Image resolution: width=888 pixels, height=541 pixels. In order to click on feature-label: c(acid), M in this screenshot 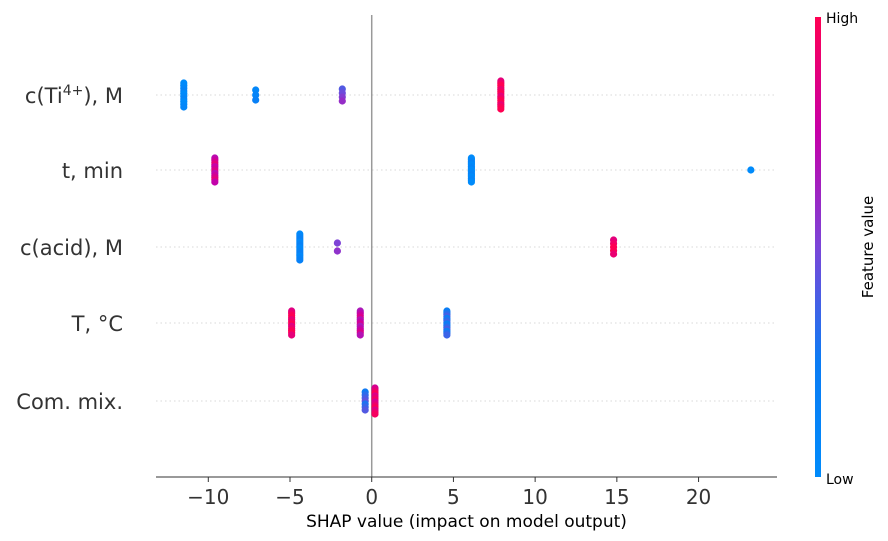, I will do `click(71, 248)`.